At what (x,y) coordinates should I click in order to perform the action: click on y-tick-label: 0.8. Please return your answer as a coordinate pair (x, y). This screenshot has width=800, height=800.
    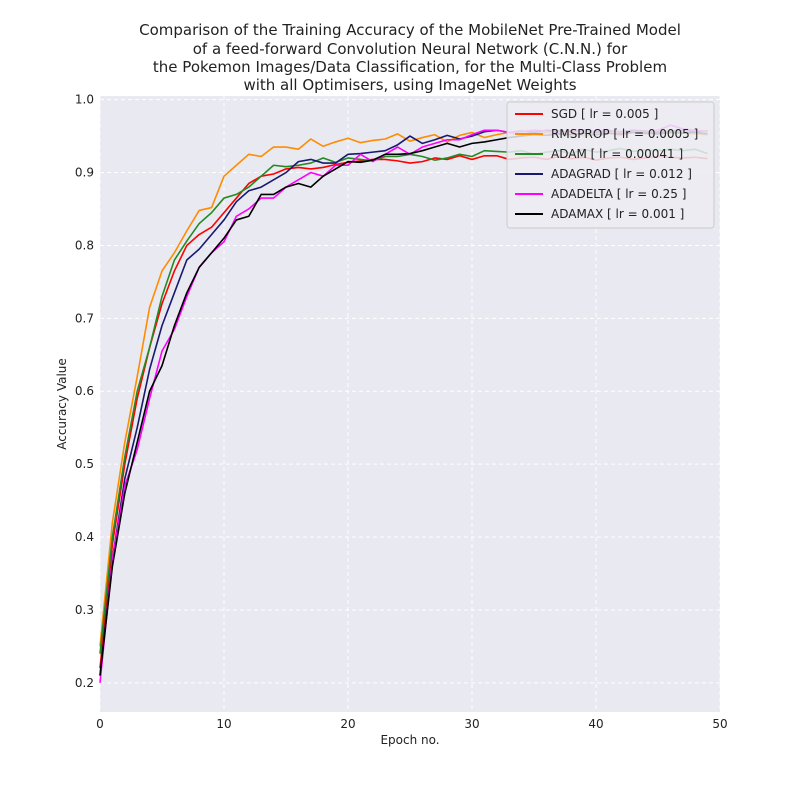
    Looking at the image, I should click on (84, 245).